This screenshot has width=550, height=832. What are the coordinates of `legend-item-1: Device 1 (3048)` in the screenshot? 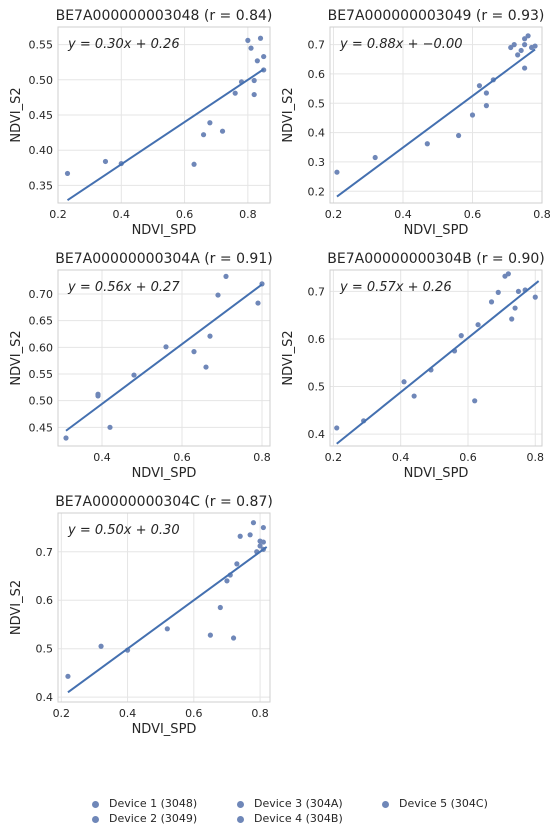 It's located at (144, 803).